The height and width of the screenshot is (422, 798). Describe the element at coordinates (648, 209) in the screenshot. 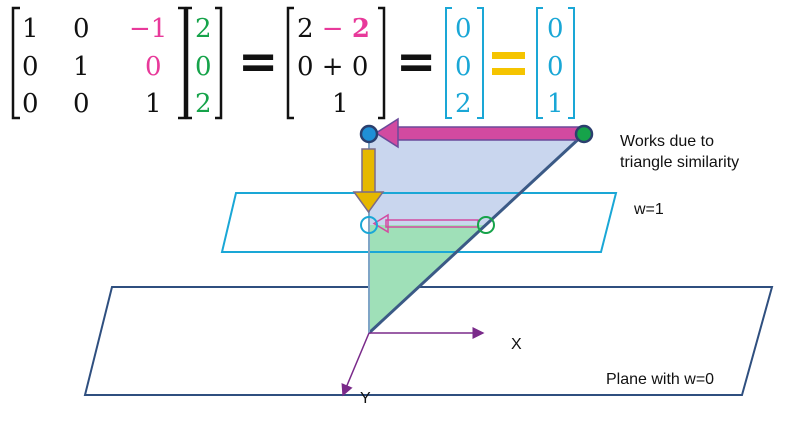

I see `w1-label: w=1` at that location.